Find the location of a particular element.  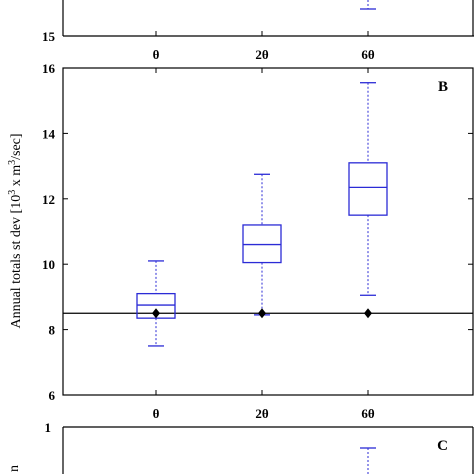

panel-b-ytick-label: 14 is located at coordinates (49, 133).